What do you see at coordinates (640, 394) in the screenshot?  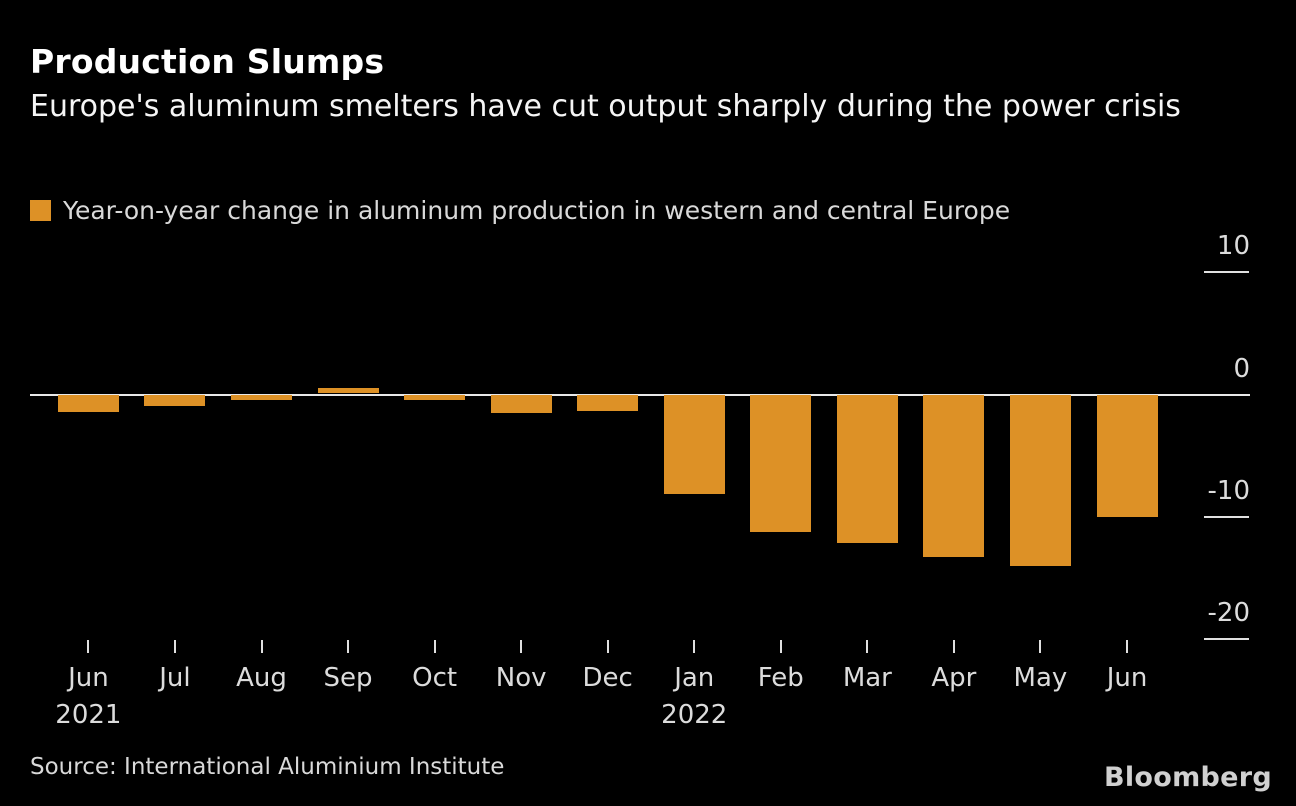 I see `zero-baseline` at bounding box center [640, 394].